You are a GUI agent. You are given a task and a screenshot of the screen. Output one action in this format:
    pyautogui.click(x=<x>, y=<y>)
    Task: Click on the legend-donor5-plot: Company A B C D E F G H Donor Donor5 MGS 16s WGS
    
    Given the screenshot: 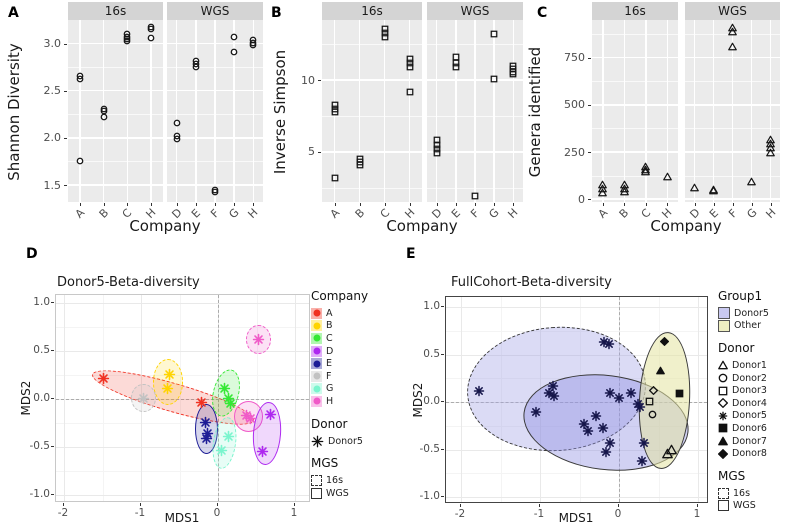 What is the action you would take?
    pyautogui.click(x=339, y=390)
    